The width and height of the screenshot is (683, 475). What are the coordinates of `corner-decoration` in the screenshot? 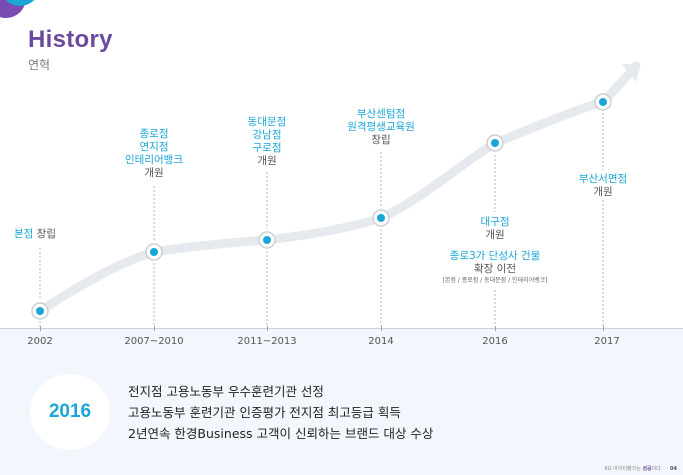 It's located at (17, 9).